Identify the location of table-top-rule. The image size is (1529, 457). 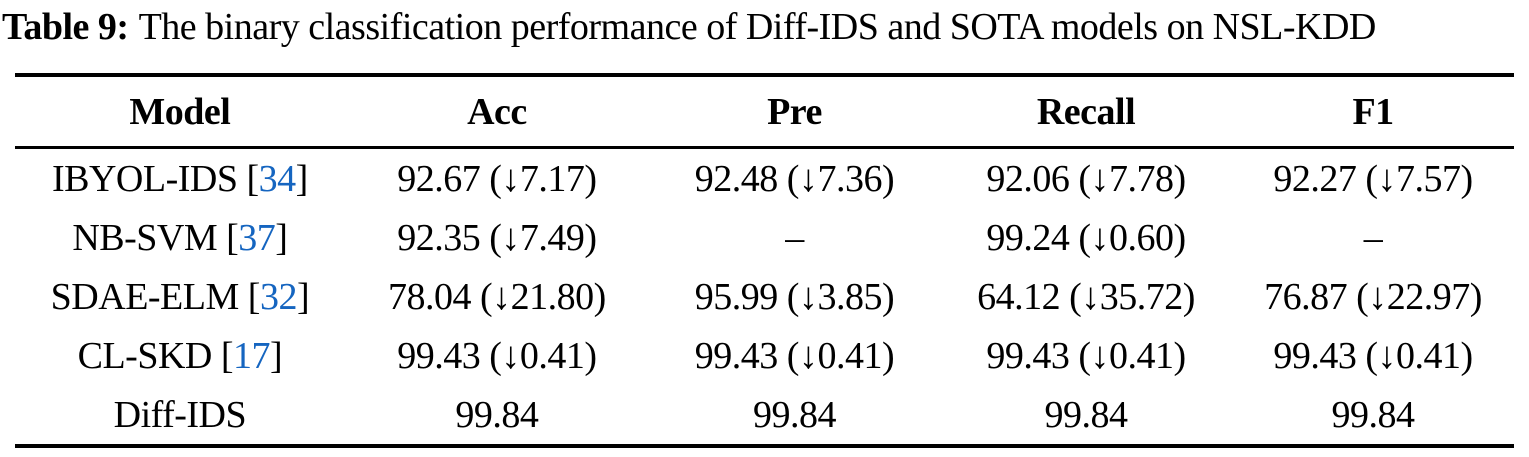
(764, 75).